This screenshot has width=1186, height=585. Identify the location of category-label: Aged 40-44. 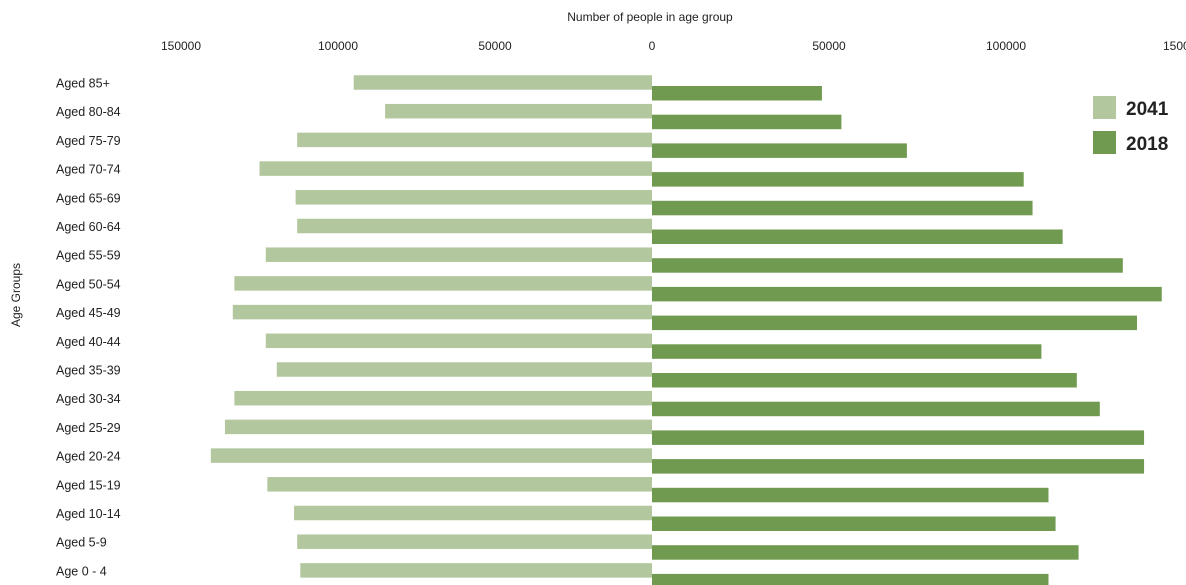
(88, 342).